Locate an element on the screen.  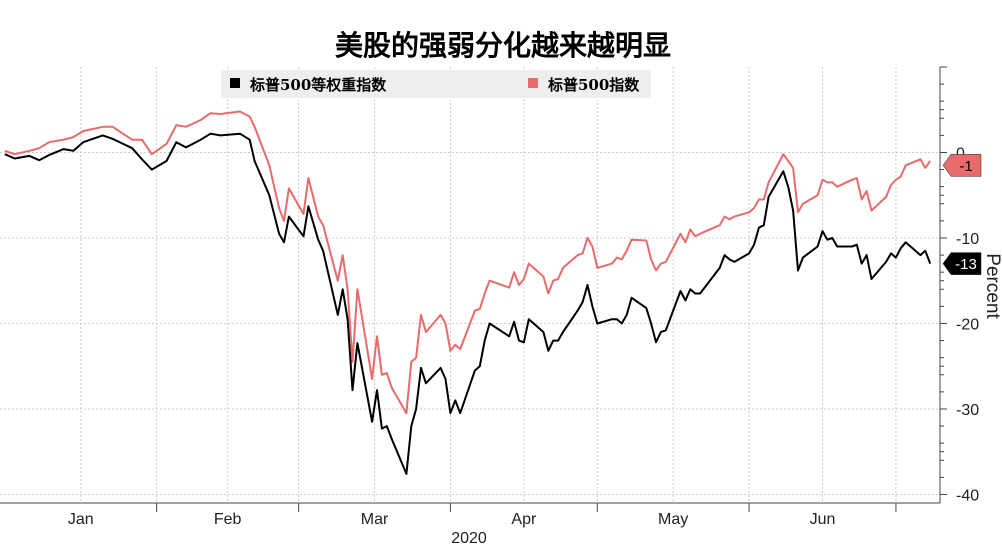
x-tick-label: Jan is located at coordinates (81, 519).